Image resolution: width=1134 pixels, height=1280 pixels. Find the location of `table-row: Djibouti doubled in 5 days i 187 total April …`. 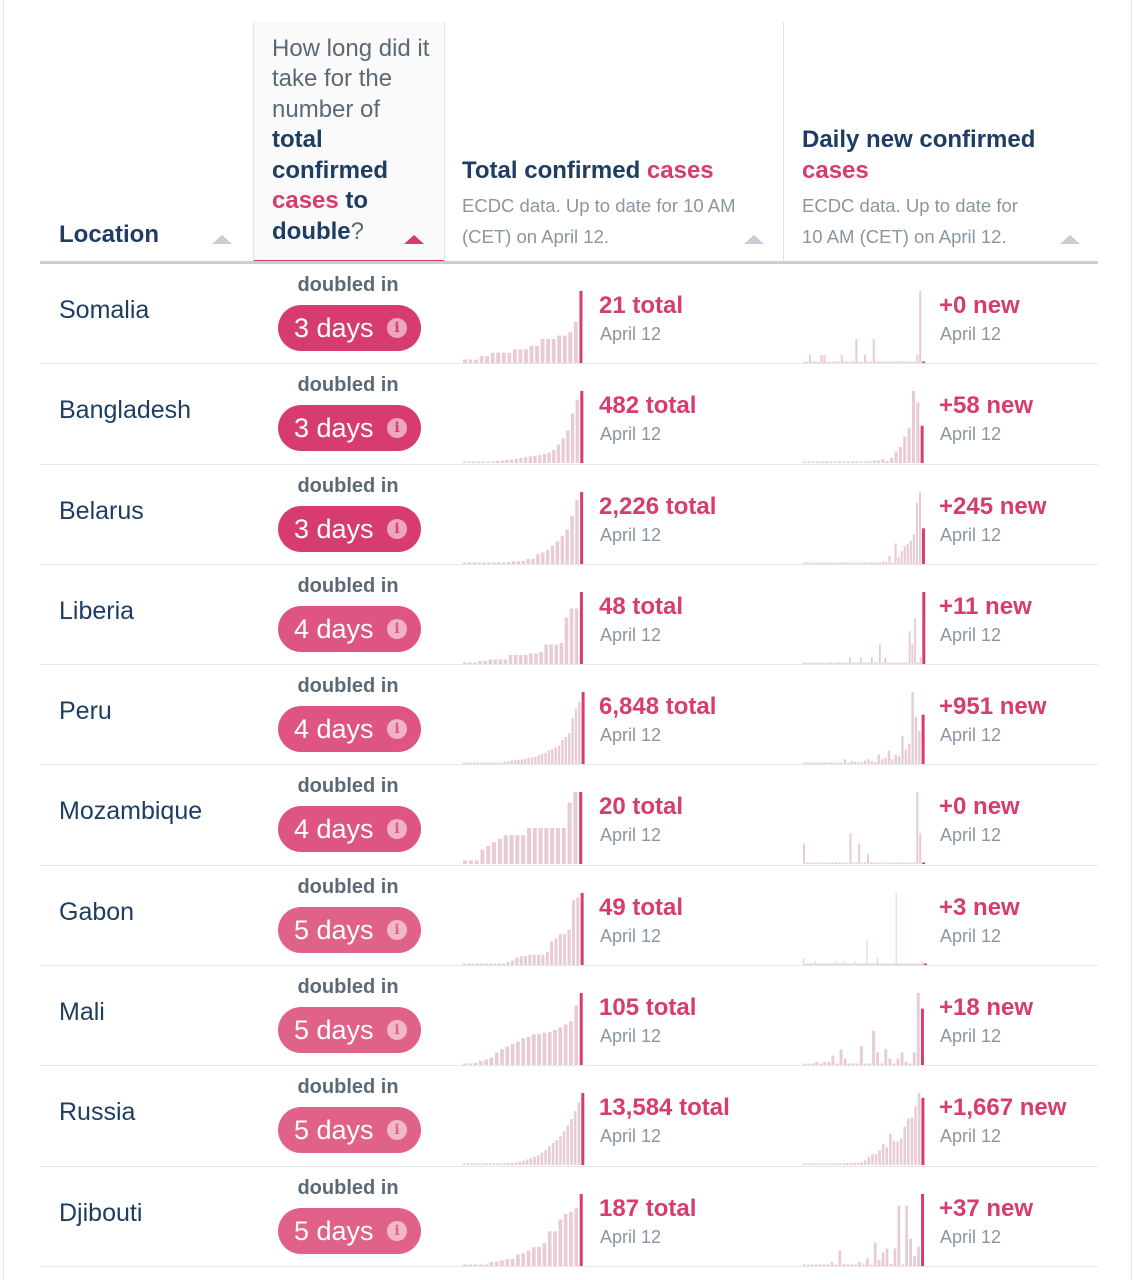

table-row: Djibouti doubled in 5 days i 187 total April … is located at coordinates (569, 1217).